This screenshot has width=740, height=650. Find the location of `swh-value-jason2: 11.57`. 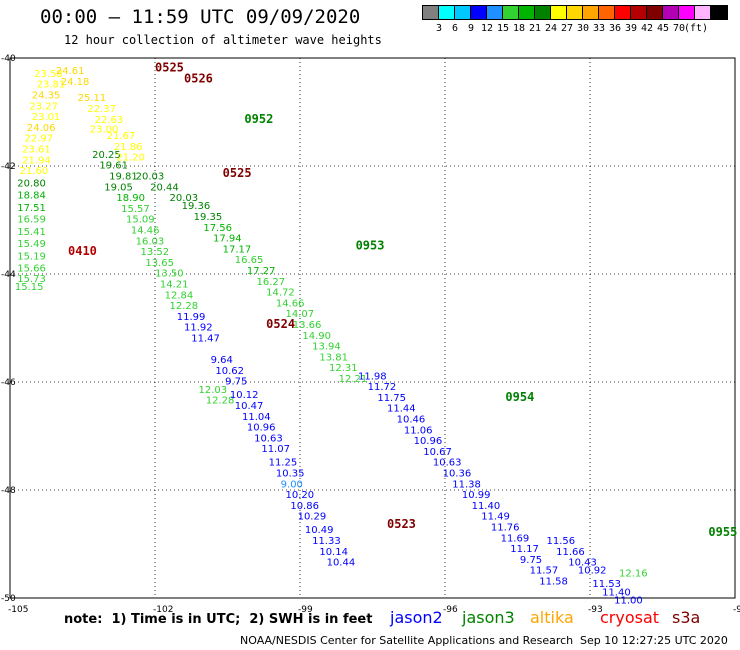

swh-value-jason2: 11.57 is located at coordinates (544, 571).